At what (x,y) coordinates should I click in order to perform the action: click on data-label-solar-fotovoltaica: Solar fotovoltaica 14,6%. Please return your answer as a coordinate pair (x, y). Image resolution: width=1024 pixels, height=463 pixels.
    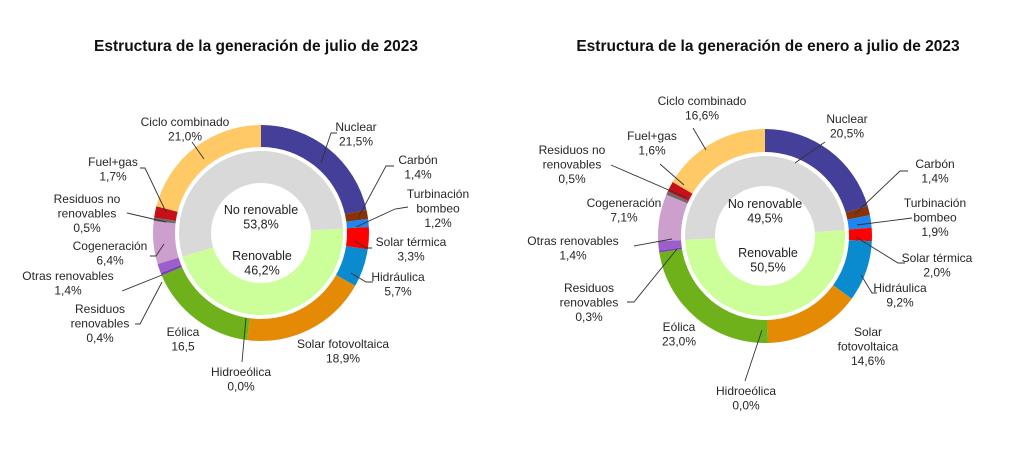
    Looking at the image, I should click on (868, 346).